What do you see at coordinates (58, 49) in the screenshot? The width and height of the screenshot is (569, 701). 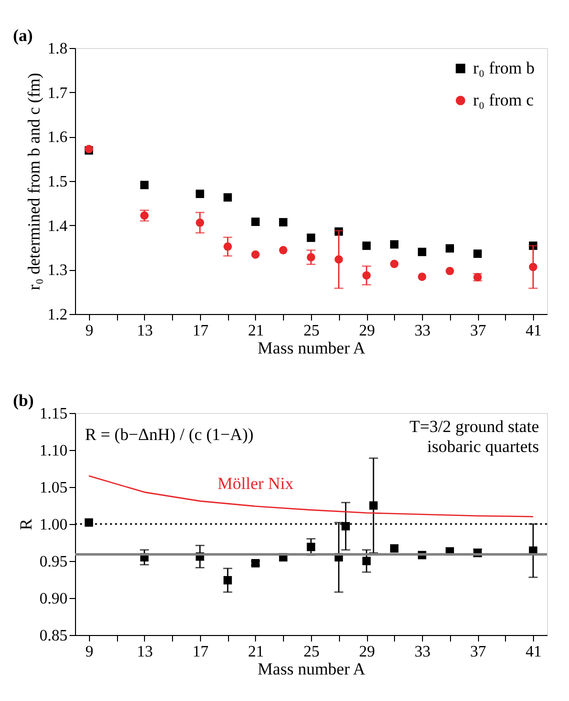 I see `y-tick-label: 1.8` at bounding box center [58, 49].